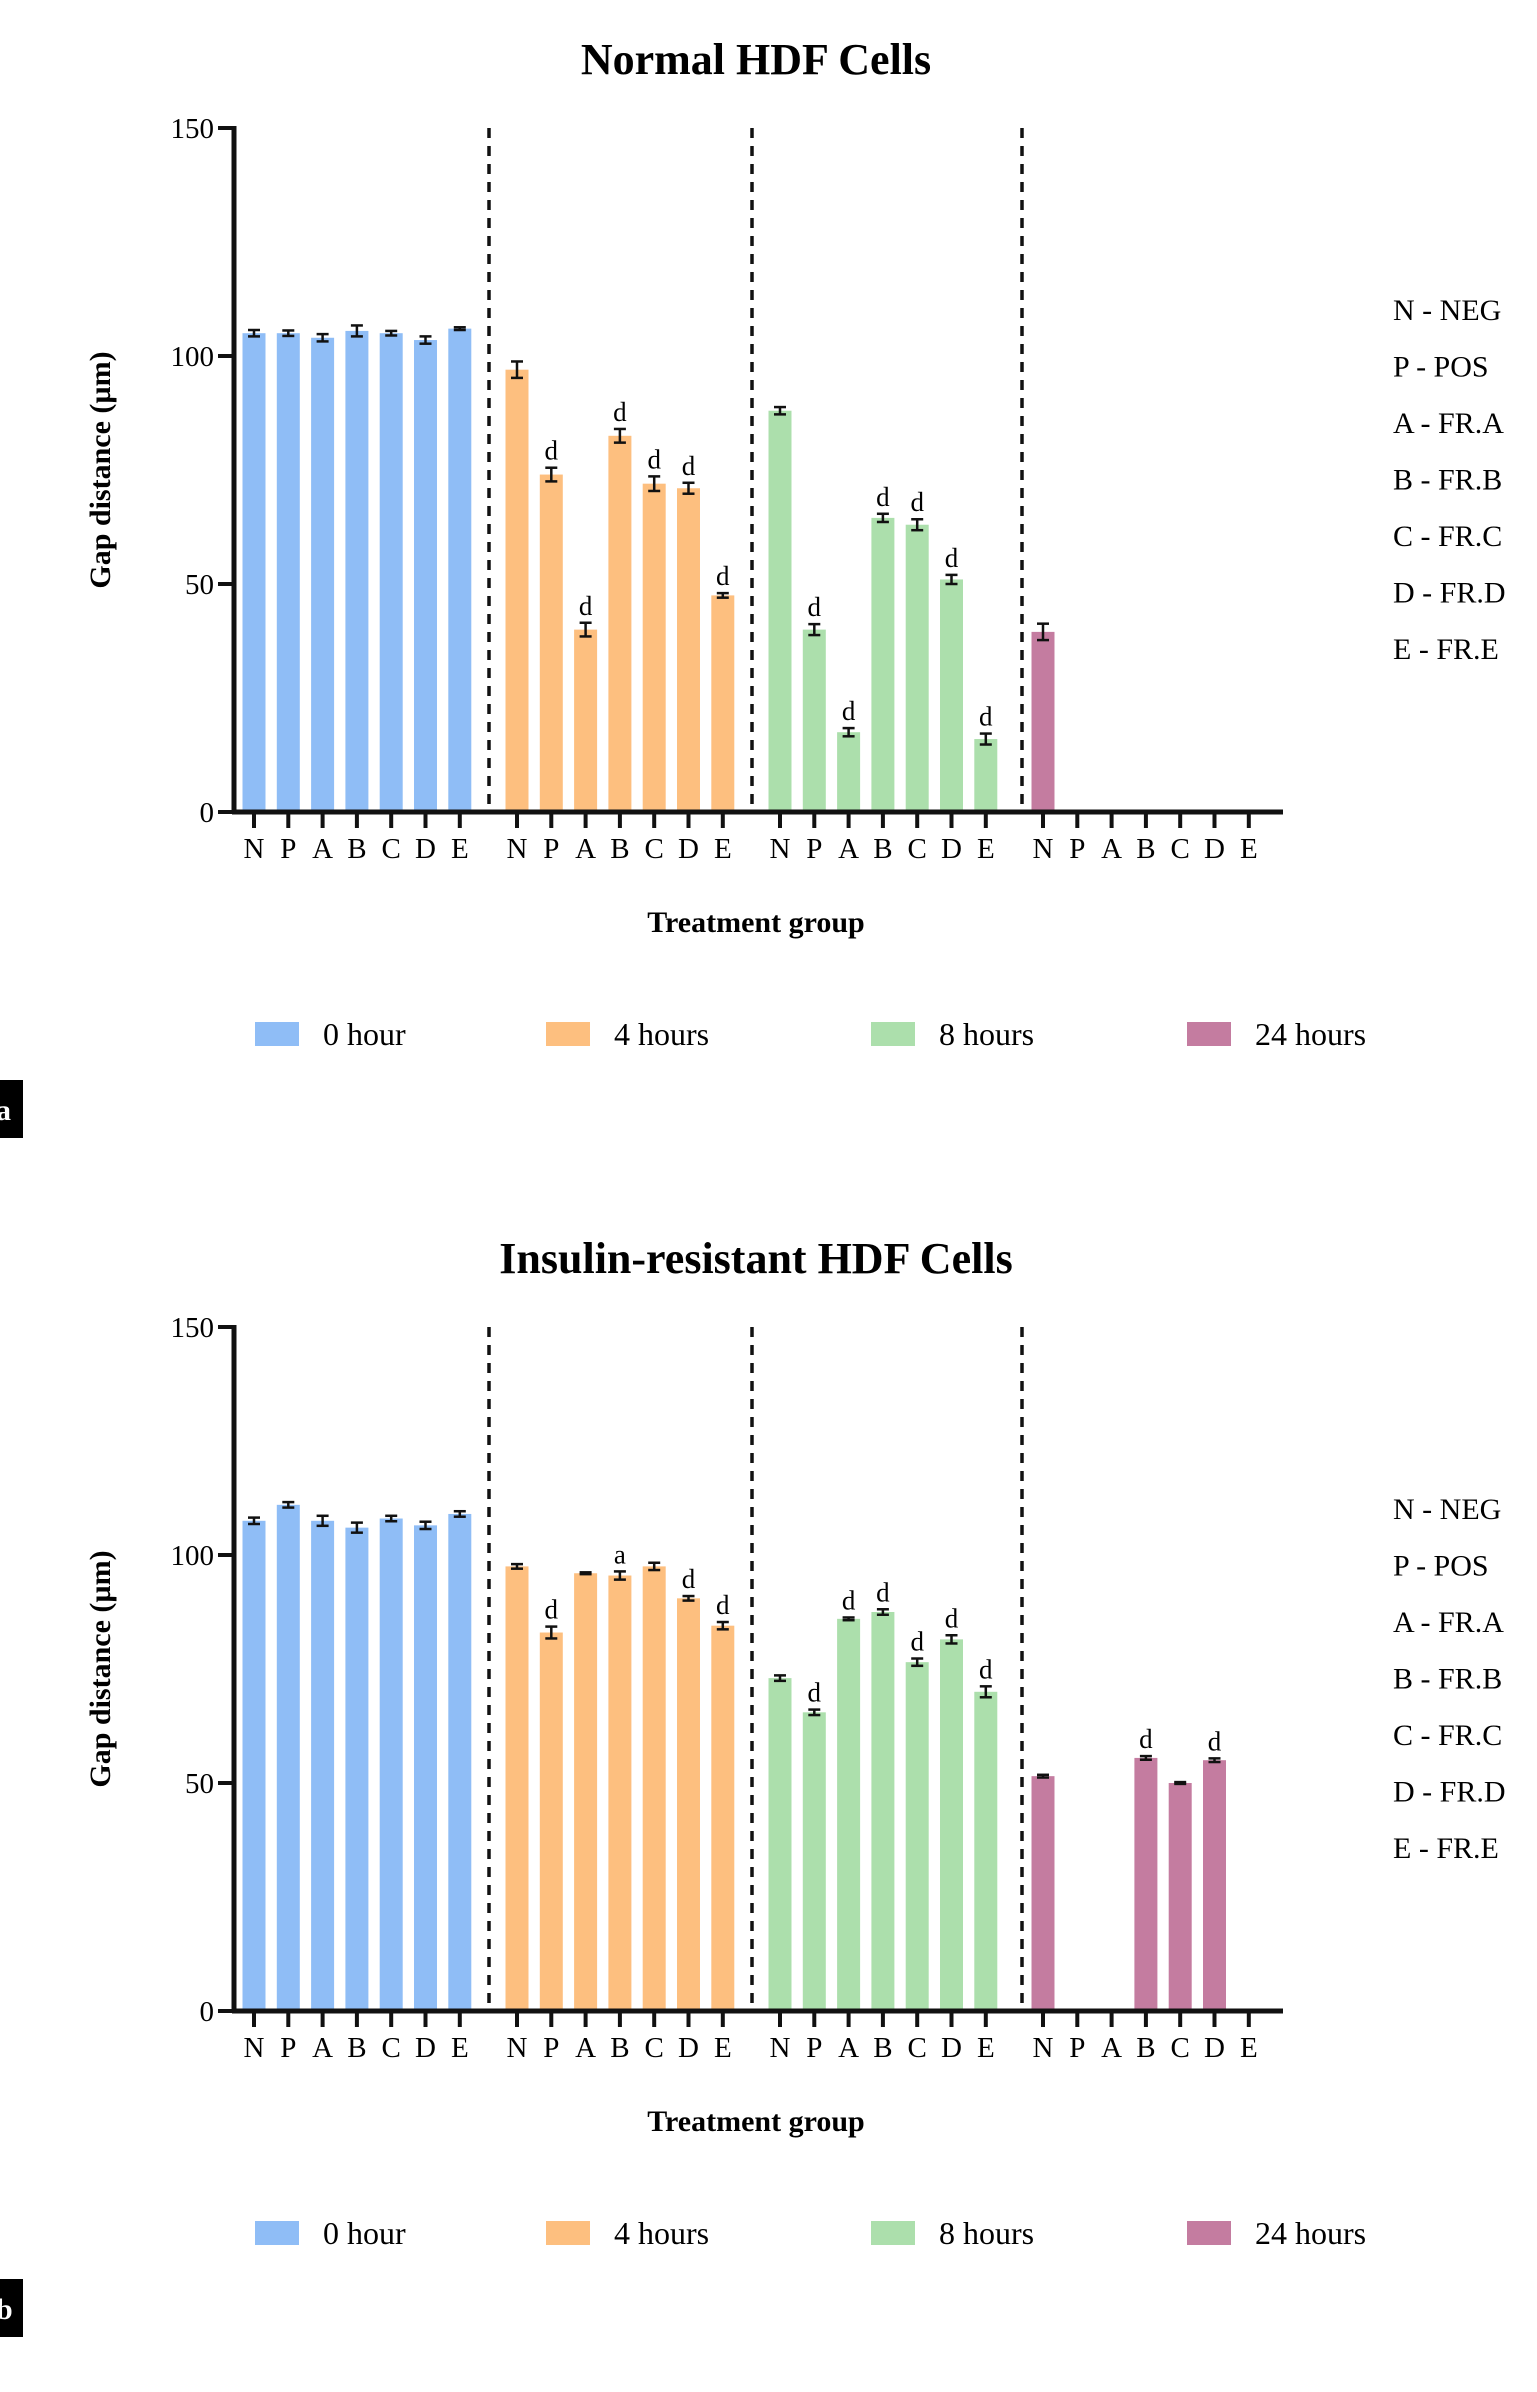 This screenshot has height=2392, width=1537. Describe the element at coordinates (330, 1034) in the screenshot. I see `legend-item: 0 hour` at that location.